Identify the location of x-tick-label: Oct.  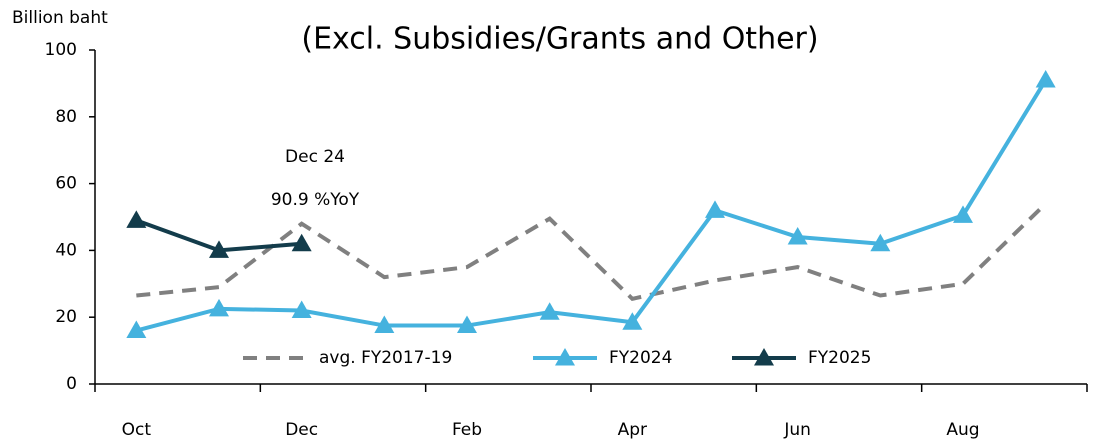
(137, 430).